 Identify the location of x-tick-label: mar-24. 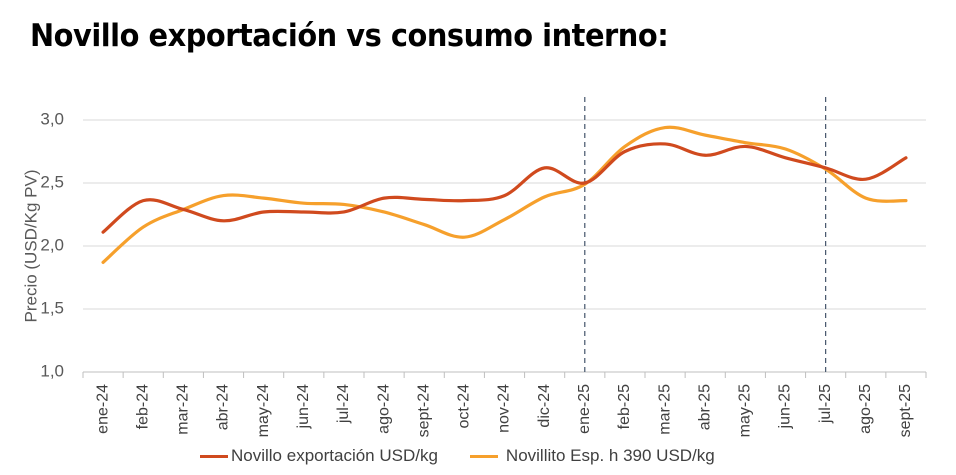
(183, 409).